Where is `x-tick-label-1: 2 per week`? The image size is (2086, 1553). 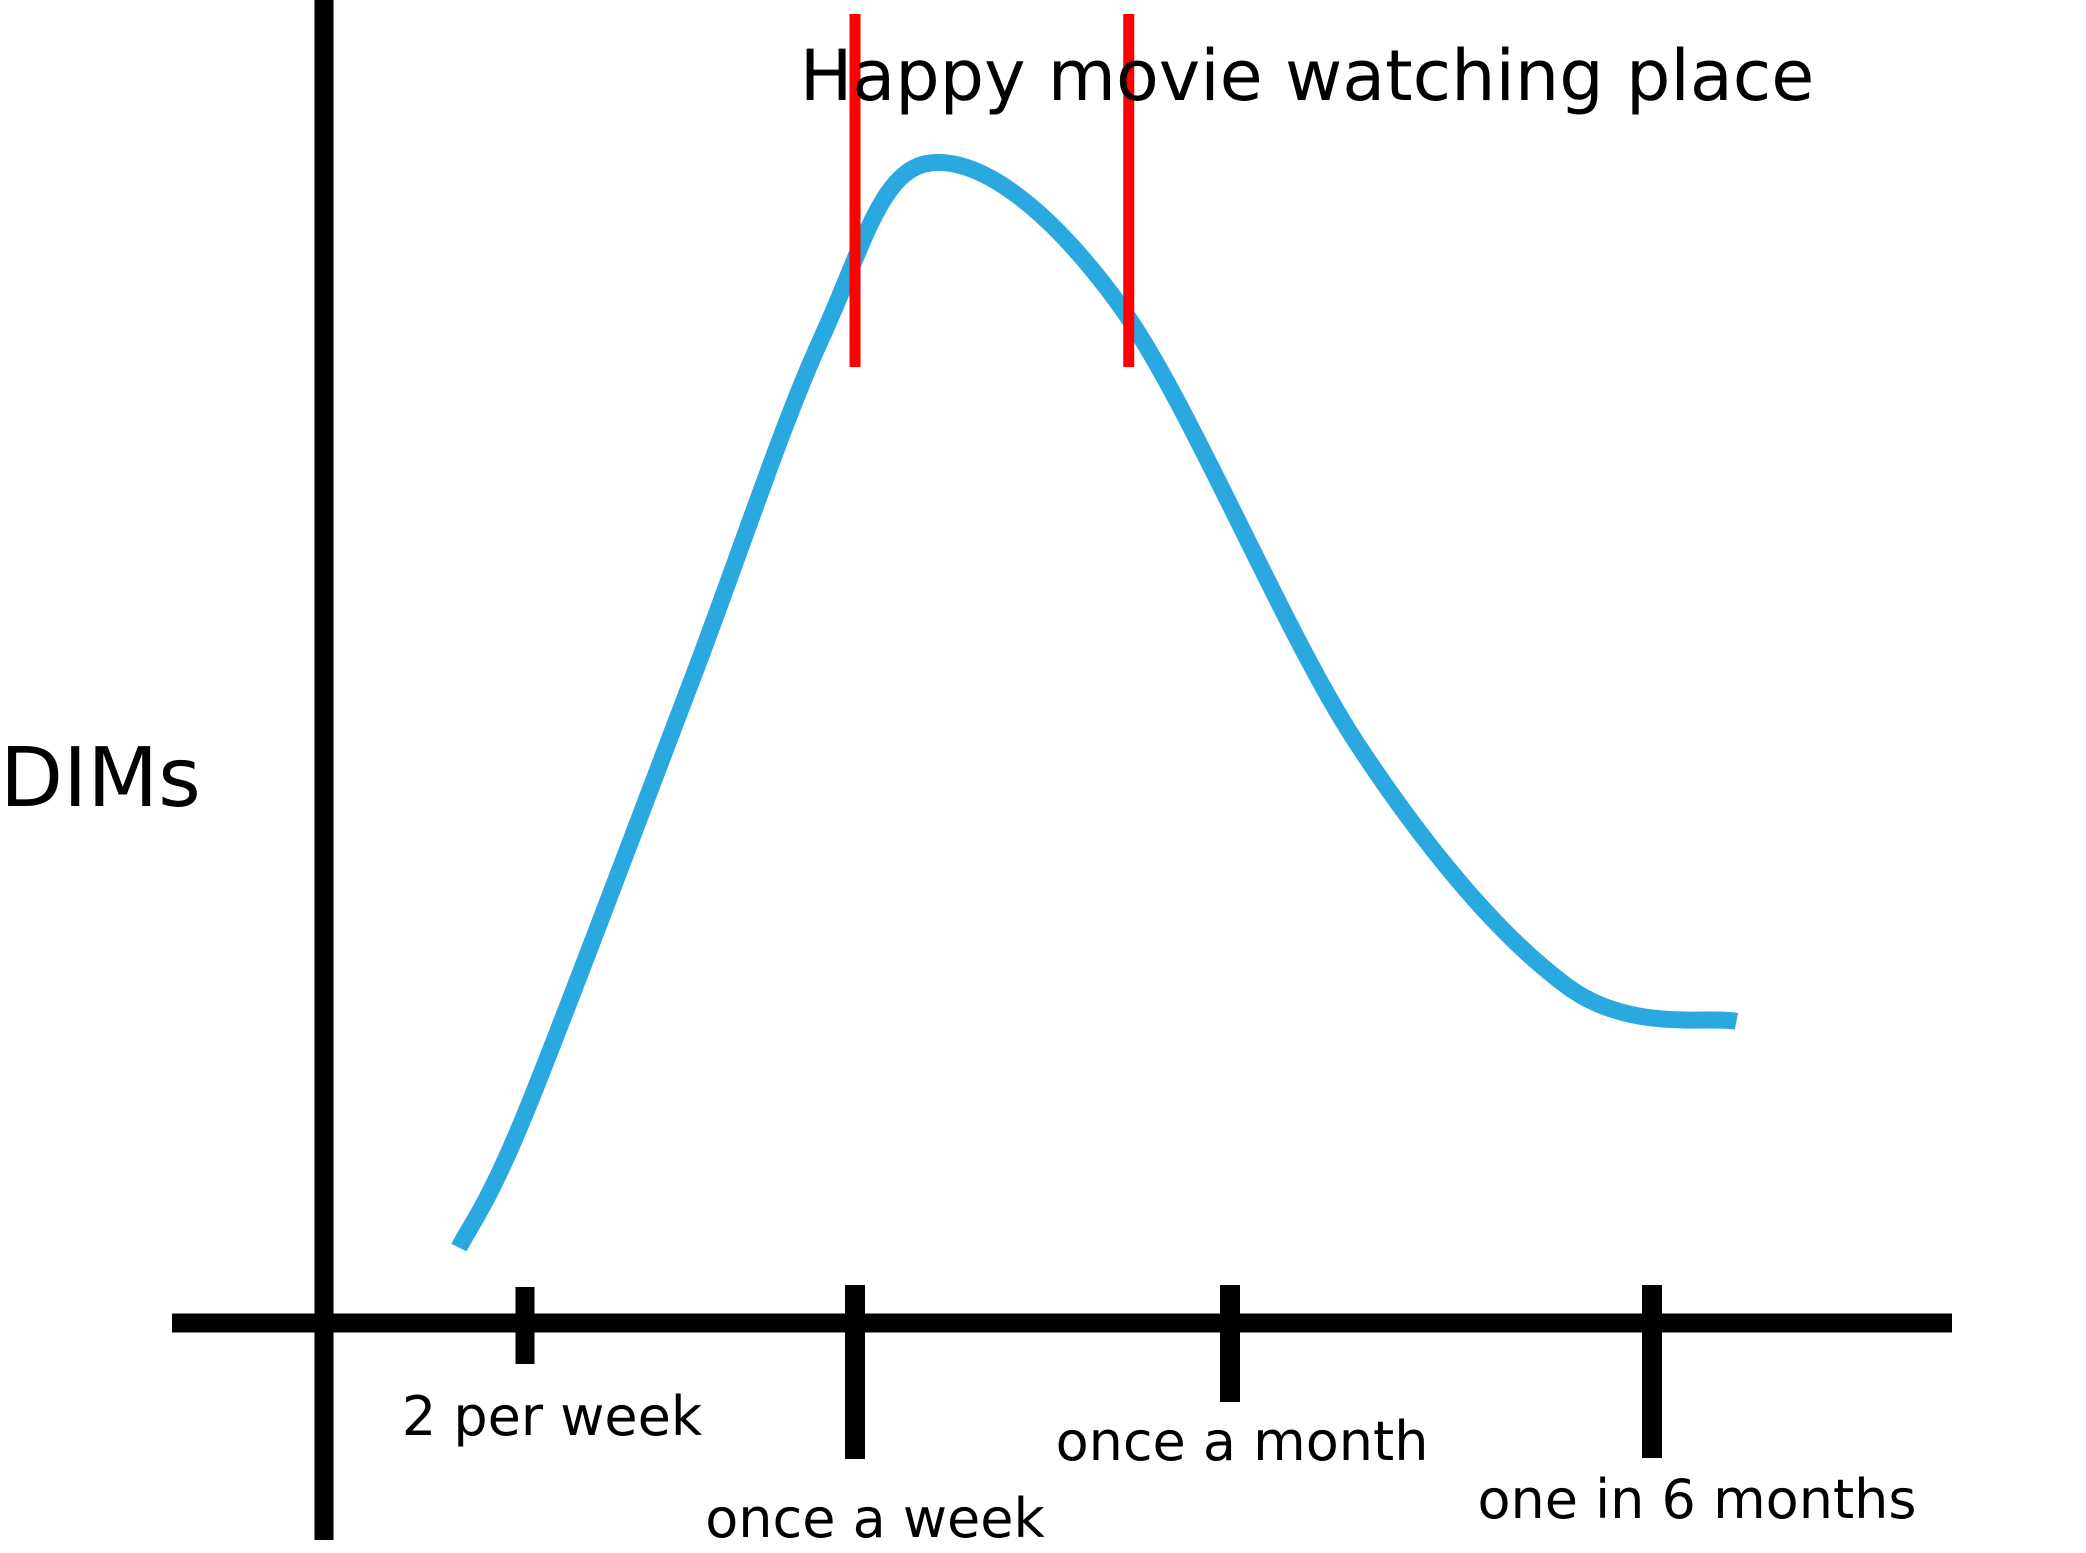
x-tick-label-1: 2 per week is located at coordinates (552, 1416).